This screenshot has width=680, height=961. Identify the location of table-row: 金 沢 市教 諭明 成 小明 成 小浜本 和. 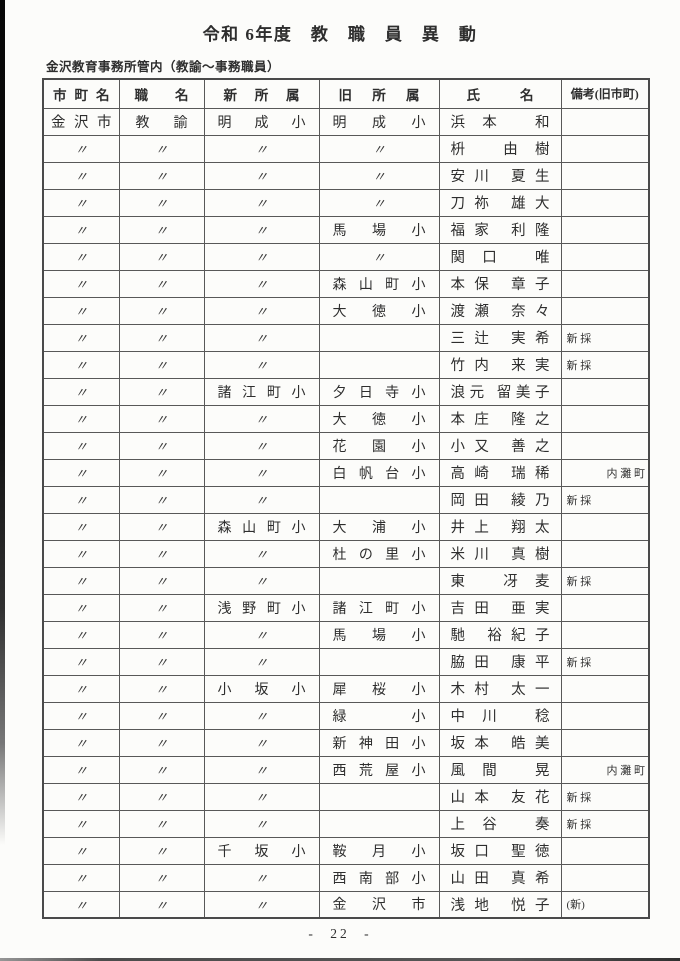
(346, 121).